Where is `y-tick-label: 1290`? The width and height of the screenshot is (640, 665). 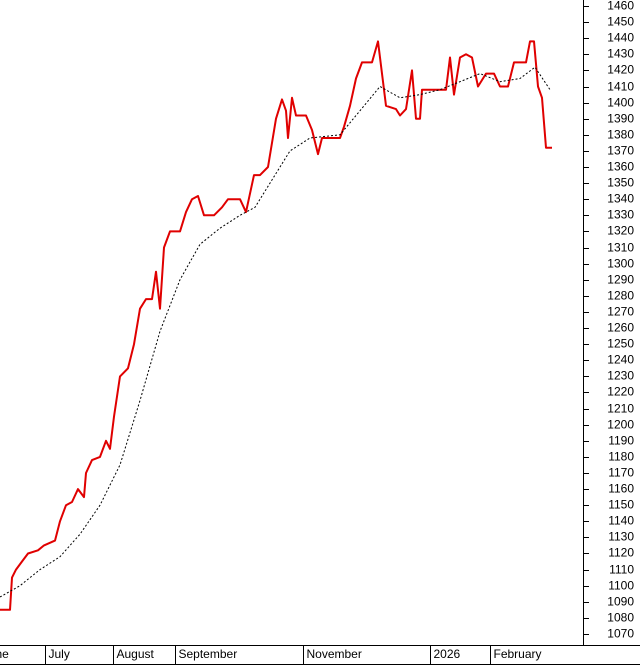
y-tick-label: 1290 is located at coordinates (620, 280).